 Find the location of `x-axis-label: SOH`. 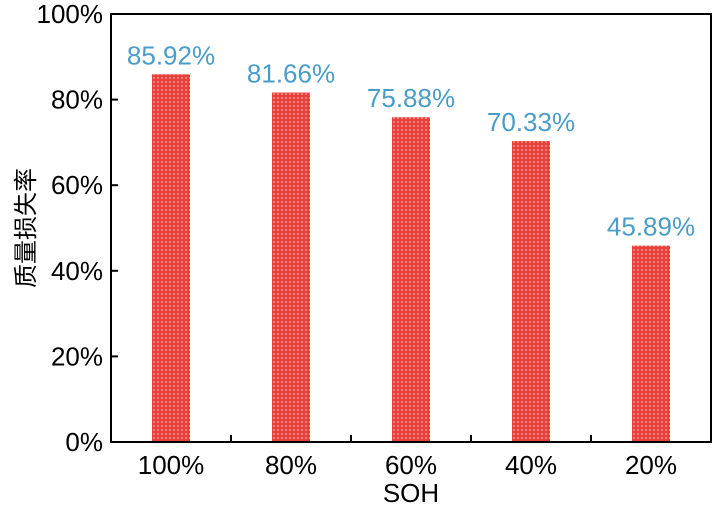

x-axis-label: SOH is located at coordinates (411, 493).